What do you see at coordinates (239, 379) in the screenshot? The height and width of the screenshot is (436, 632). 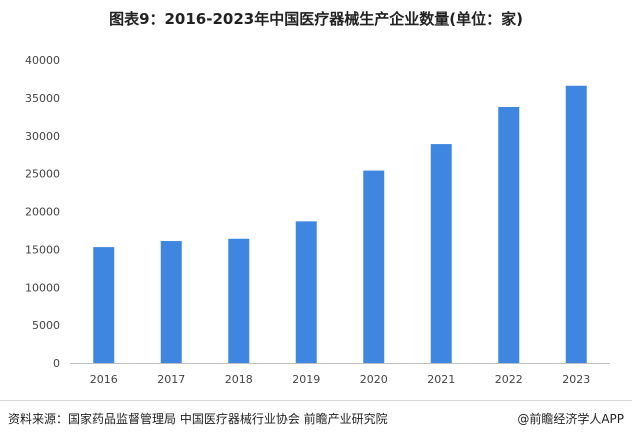 I see `x-tick-label: 2018` at bounding box center [239, 379].